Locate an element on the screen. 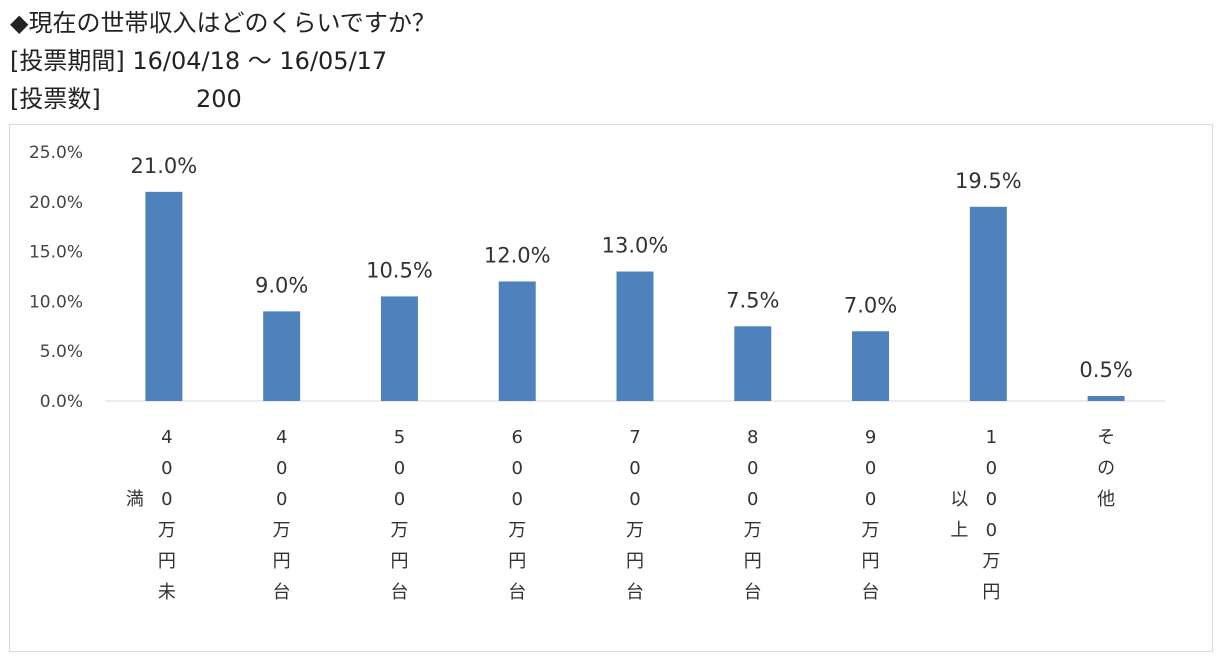  category-label: そ is located at coordinates (1106, 437).